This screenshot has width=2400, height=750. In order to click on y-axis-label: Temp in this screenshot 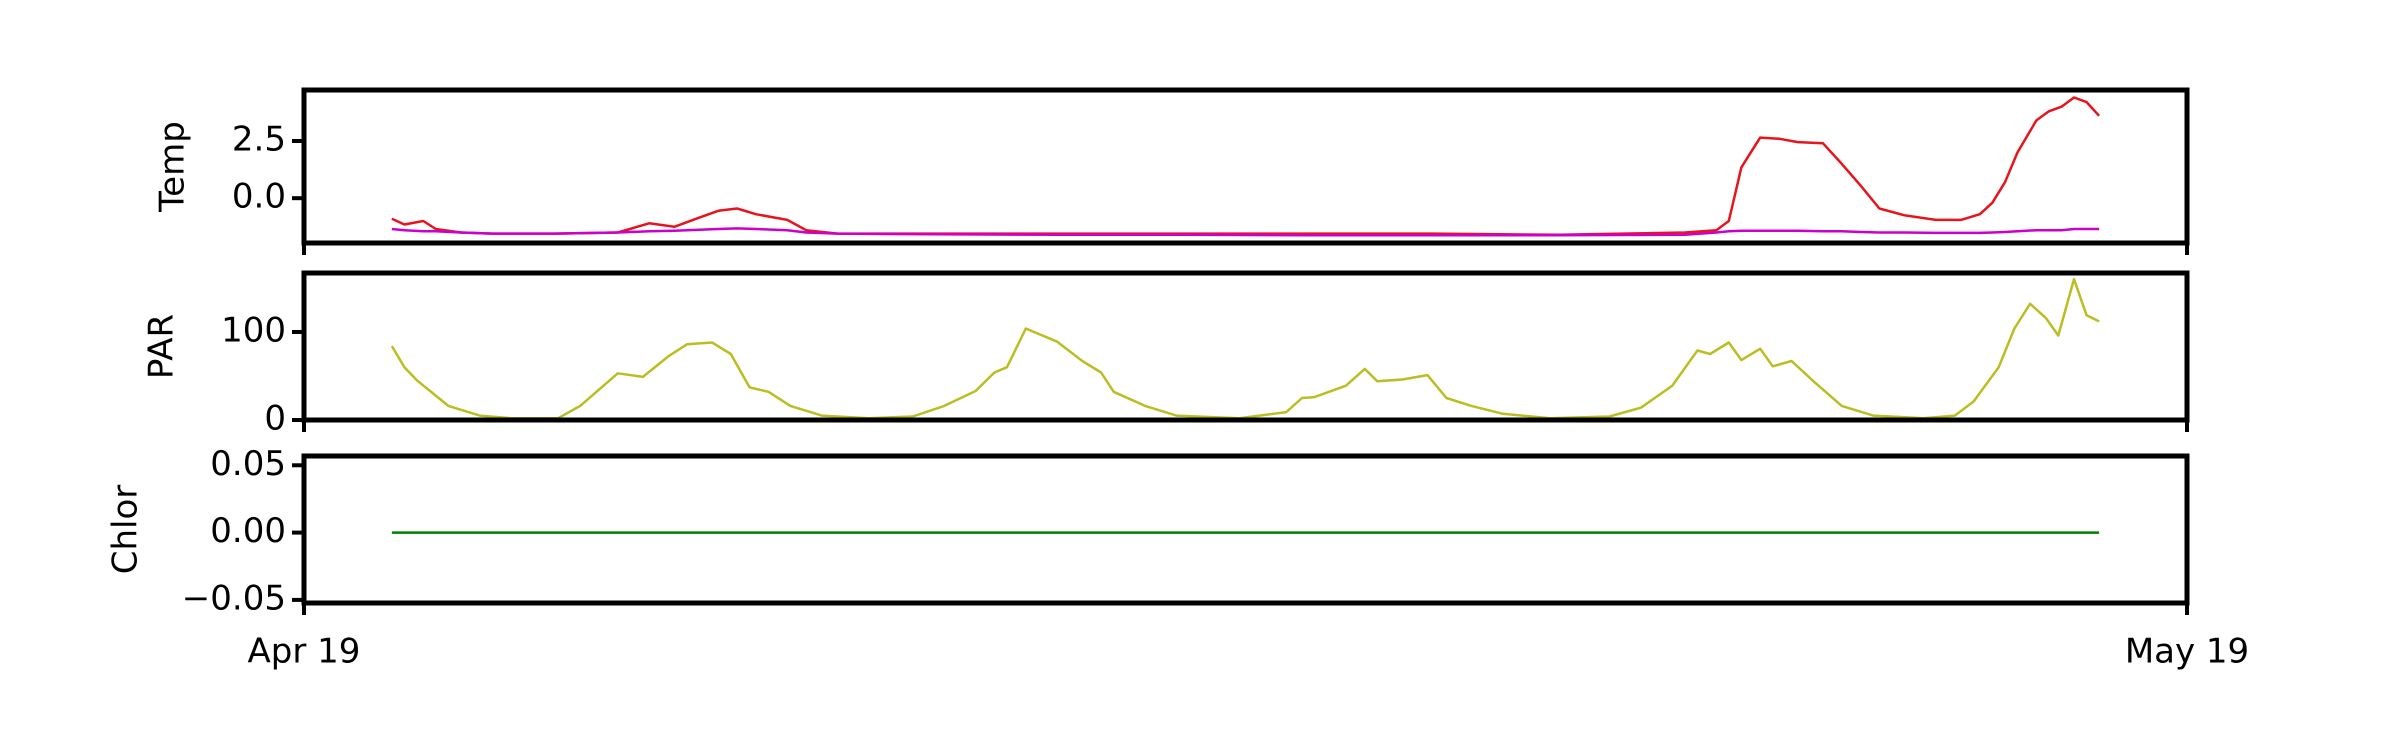, I will do `click(173, 167)`.